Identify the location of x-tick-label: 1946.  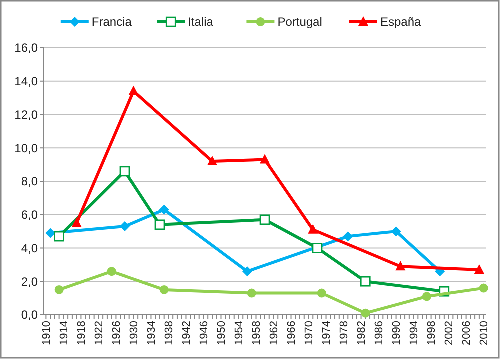
(204, 333).